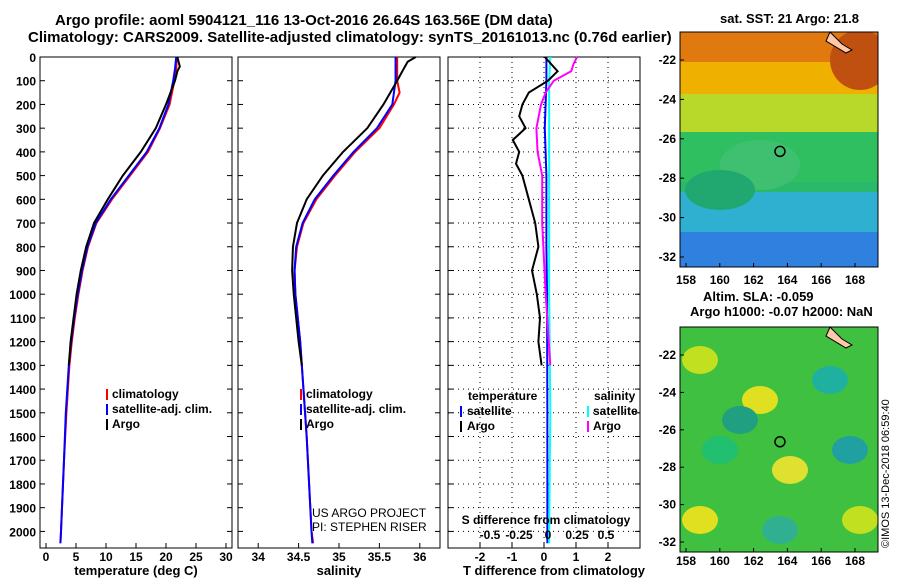  What do you see at coordinates (26, 153) in the screenshot?
I see `y-tick-label: 400` at bounding box center [26, 153].